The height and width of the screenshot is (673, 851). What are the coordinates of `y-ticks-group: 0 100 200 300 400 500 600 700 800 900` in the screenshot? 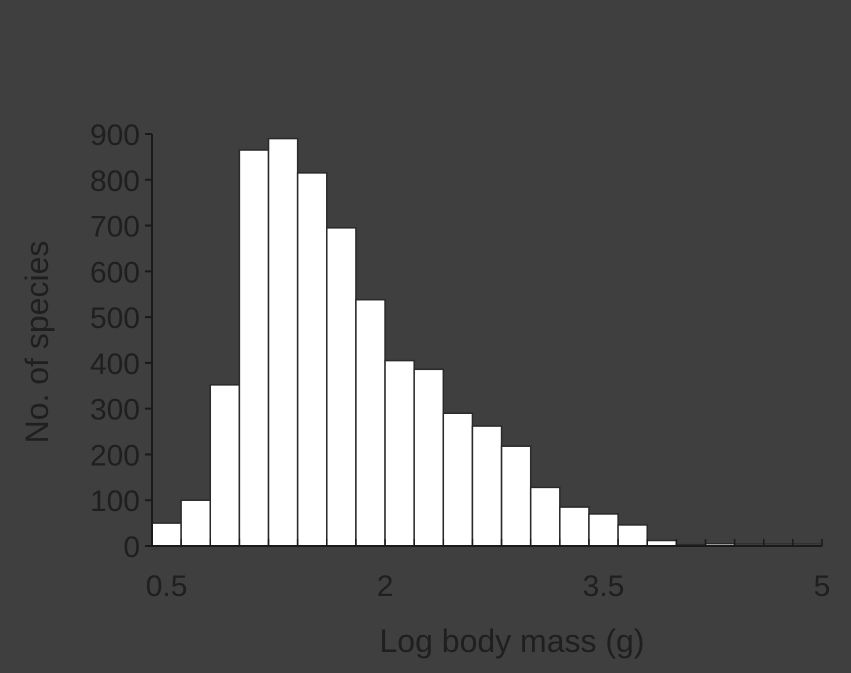 It's located at (121, 341).